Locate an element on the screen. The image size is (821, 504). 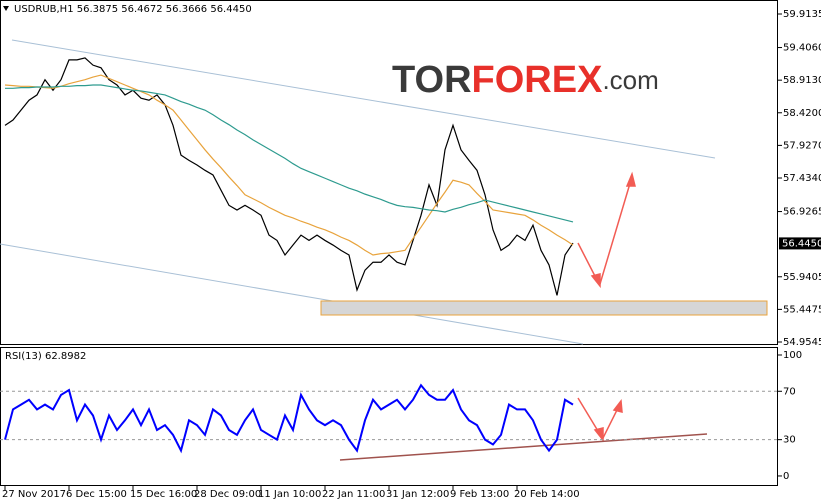
watermark: TORFOREX.com is located at coordinates (525, 80).